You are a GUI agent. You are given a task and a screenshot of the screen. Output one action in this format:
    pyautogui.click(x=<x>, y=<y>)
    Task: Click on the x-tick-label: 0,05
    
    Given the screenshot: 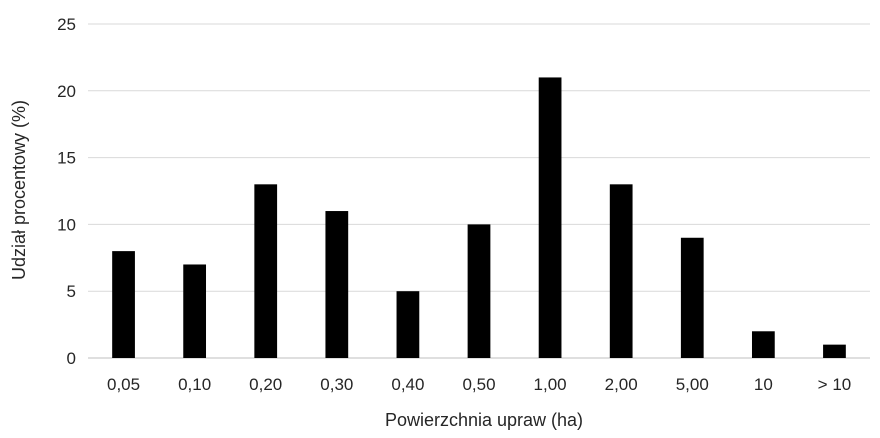 What is the action you would take?
    pyautogui.click(x=123, y=384)
    